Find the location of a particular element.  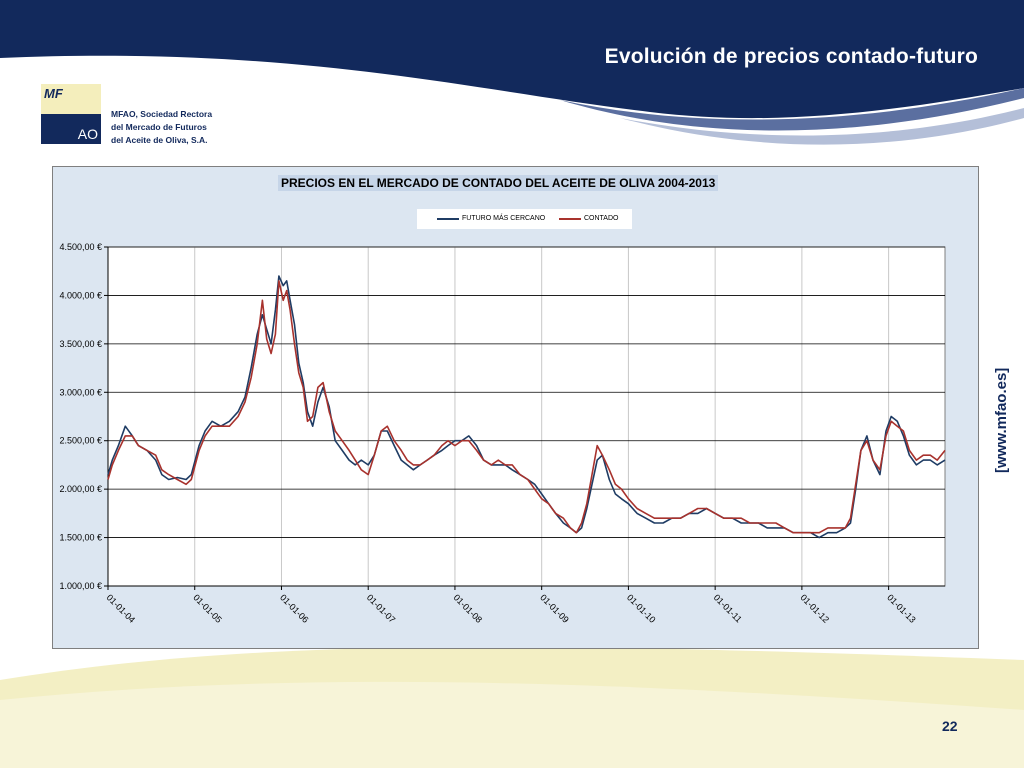

y-tick-label: 2.000,00 € is located at coordinates (80, 489).